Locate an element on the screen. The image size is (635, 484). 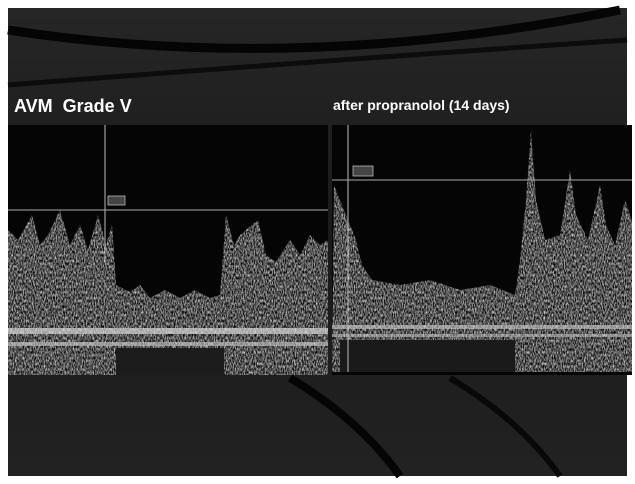
panel-title: after propranolol (14 days) is located at coordinates (421, 105).